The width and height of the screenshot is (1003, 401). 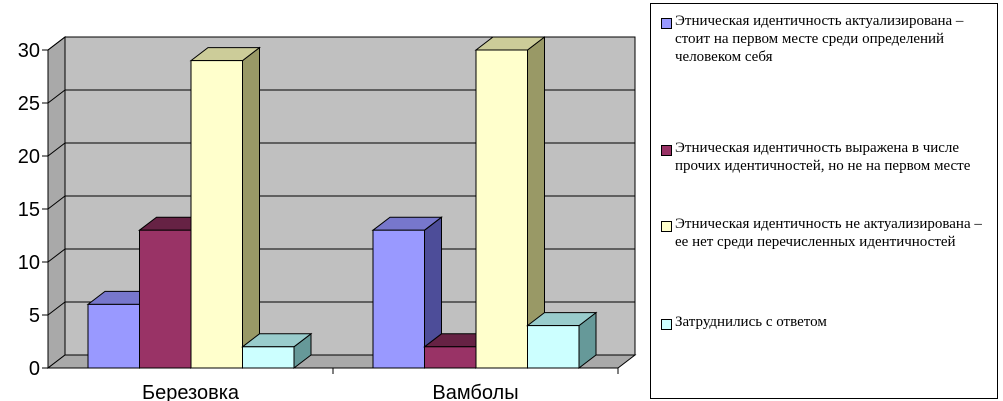 I want to click on bar-Вамболы-series-4, so click(x=562, y=340).